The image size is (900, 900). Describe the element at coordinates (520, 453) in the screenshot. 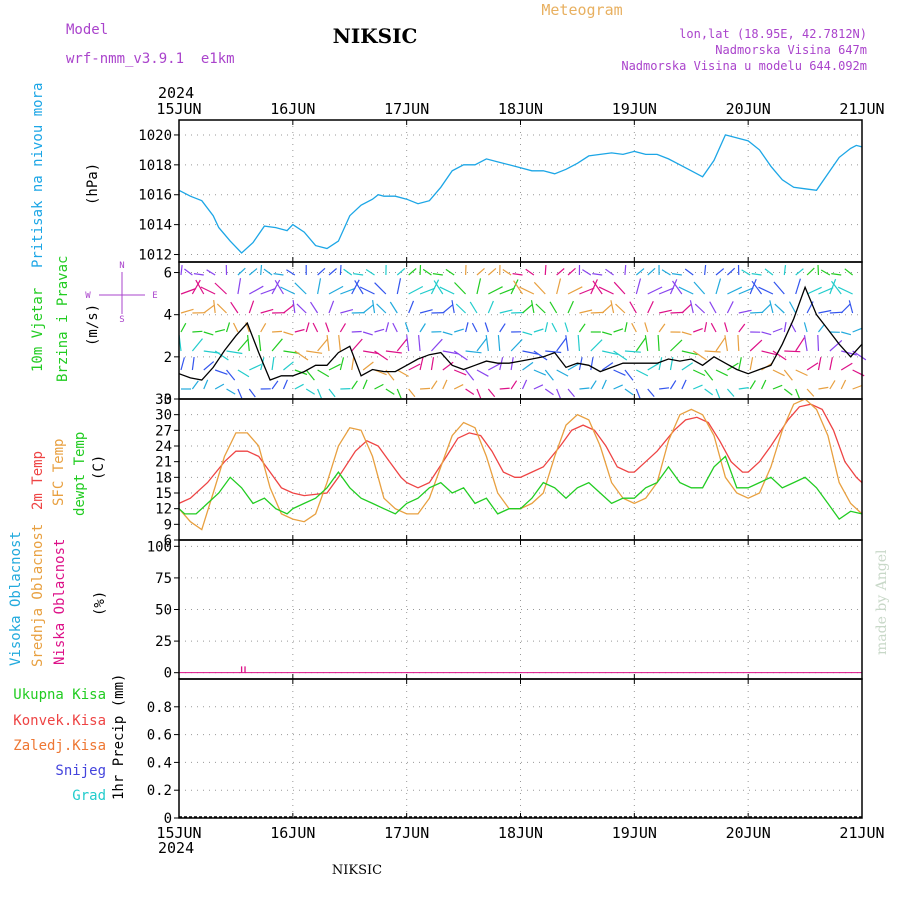

I see `2m-temp-line` at that location.